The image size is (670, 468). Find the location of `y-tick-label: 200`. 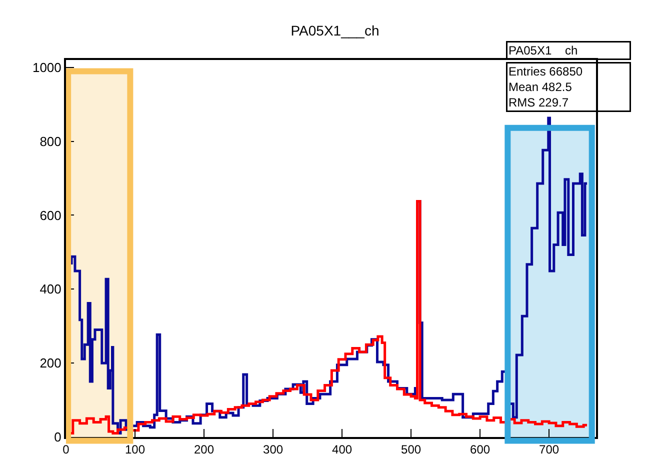

y-tick-label: 200 is located at coordinates (51, 363).